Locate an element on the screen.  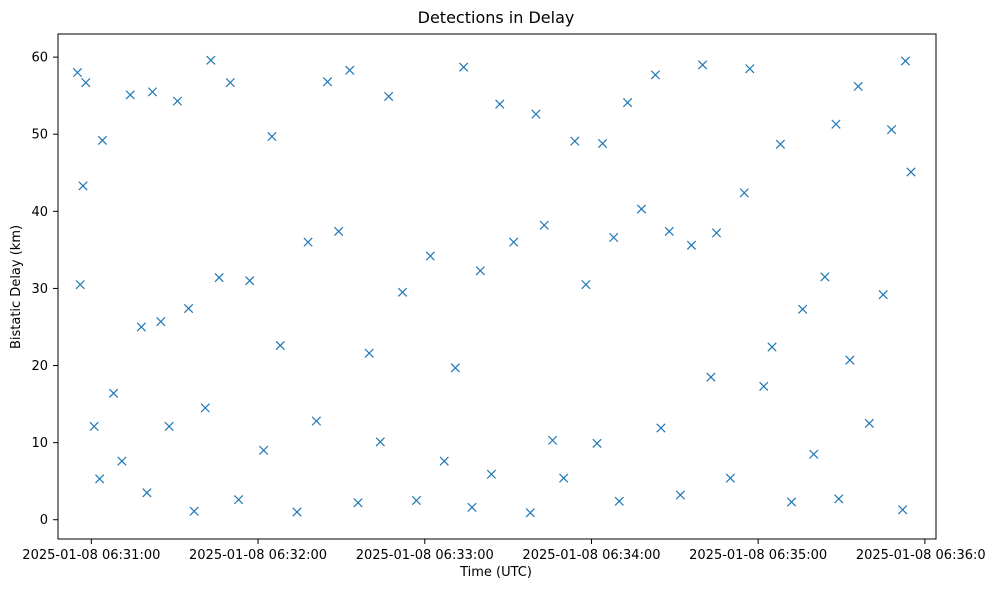
y-tick-label: 30 is located at coordinates (39, 289).